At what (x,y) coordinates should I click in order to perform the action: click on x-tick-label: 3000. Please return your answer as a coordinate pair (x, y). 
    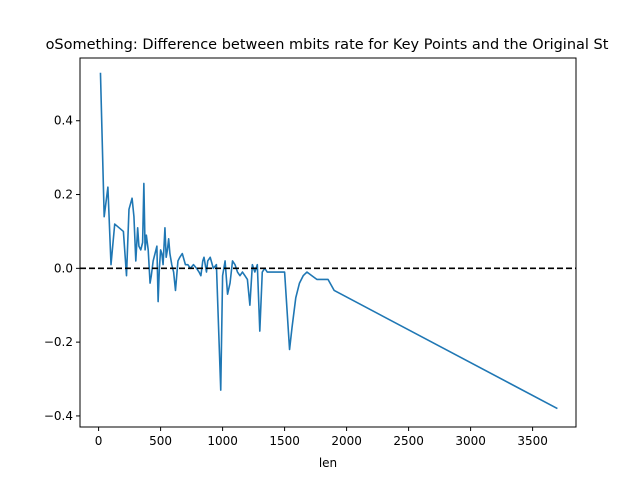
    Looking at the image, I should click on (470, 441).